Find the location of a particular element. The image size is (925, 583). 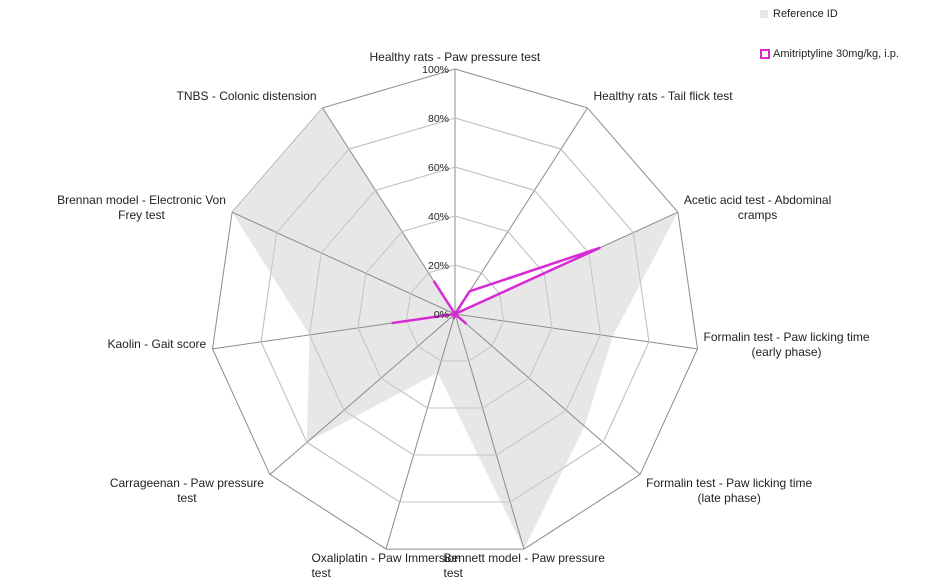

tick-label-3: 60% is located at coordinates (438, 168).